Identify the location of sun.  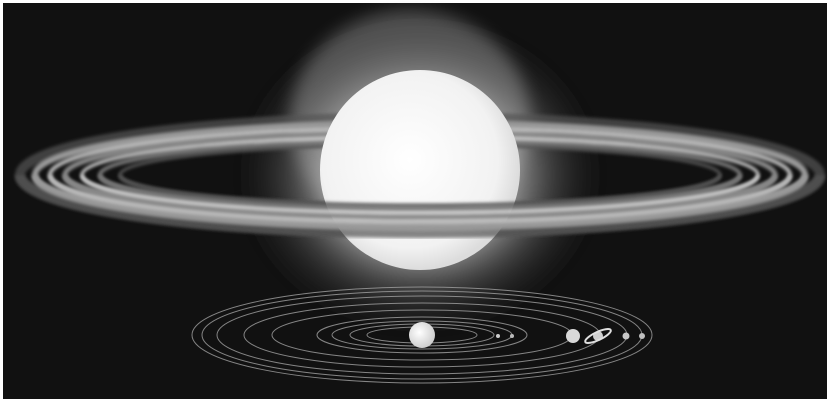
(420, 170).